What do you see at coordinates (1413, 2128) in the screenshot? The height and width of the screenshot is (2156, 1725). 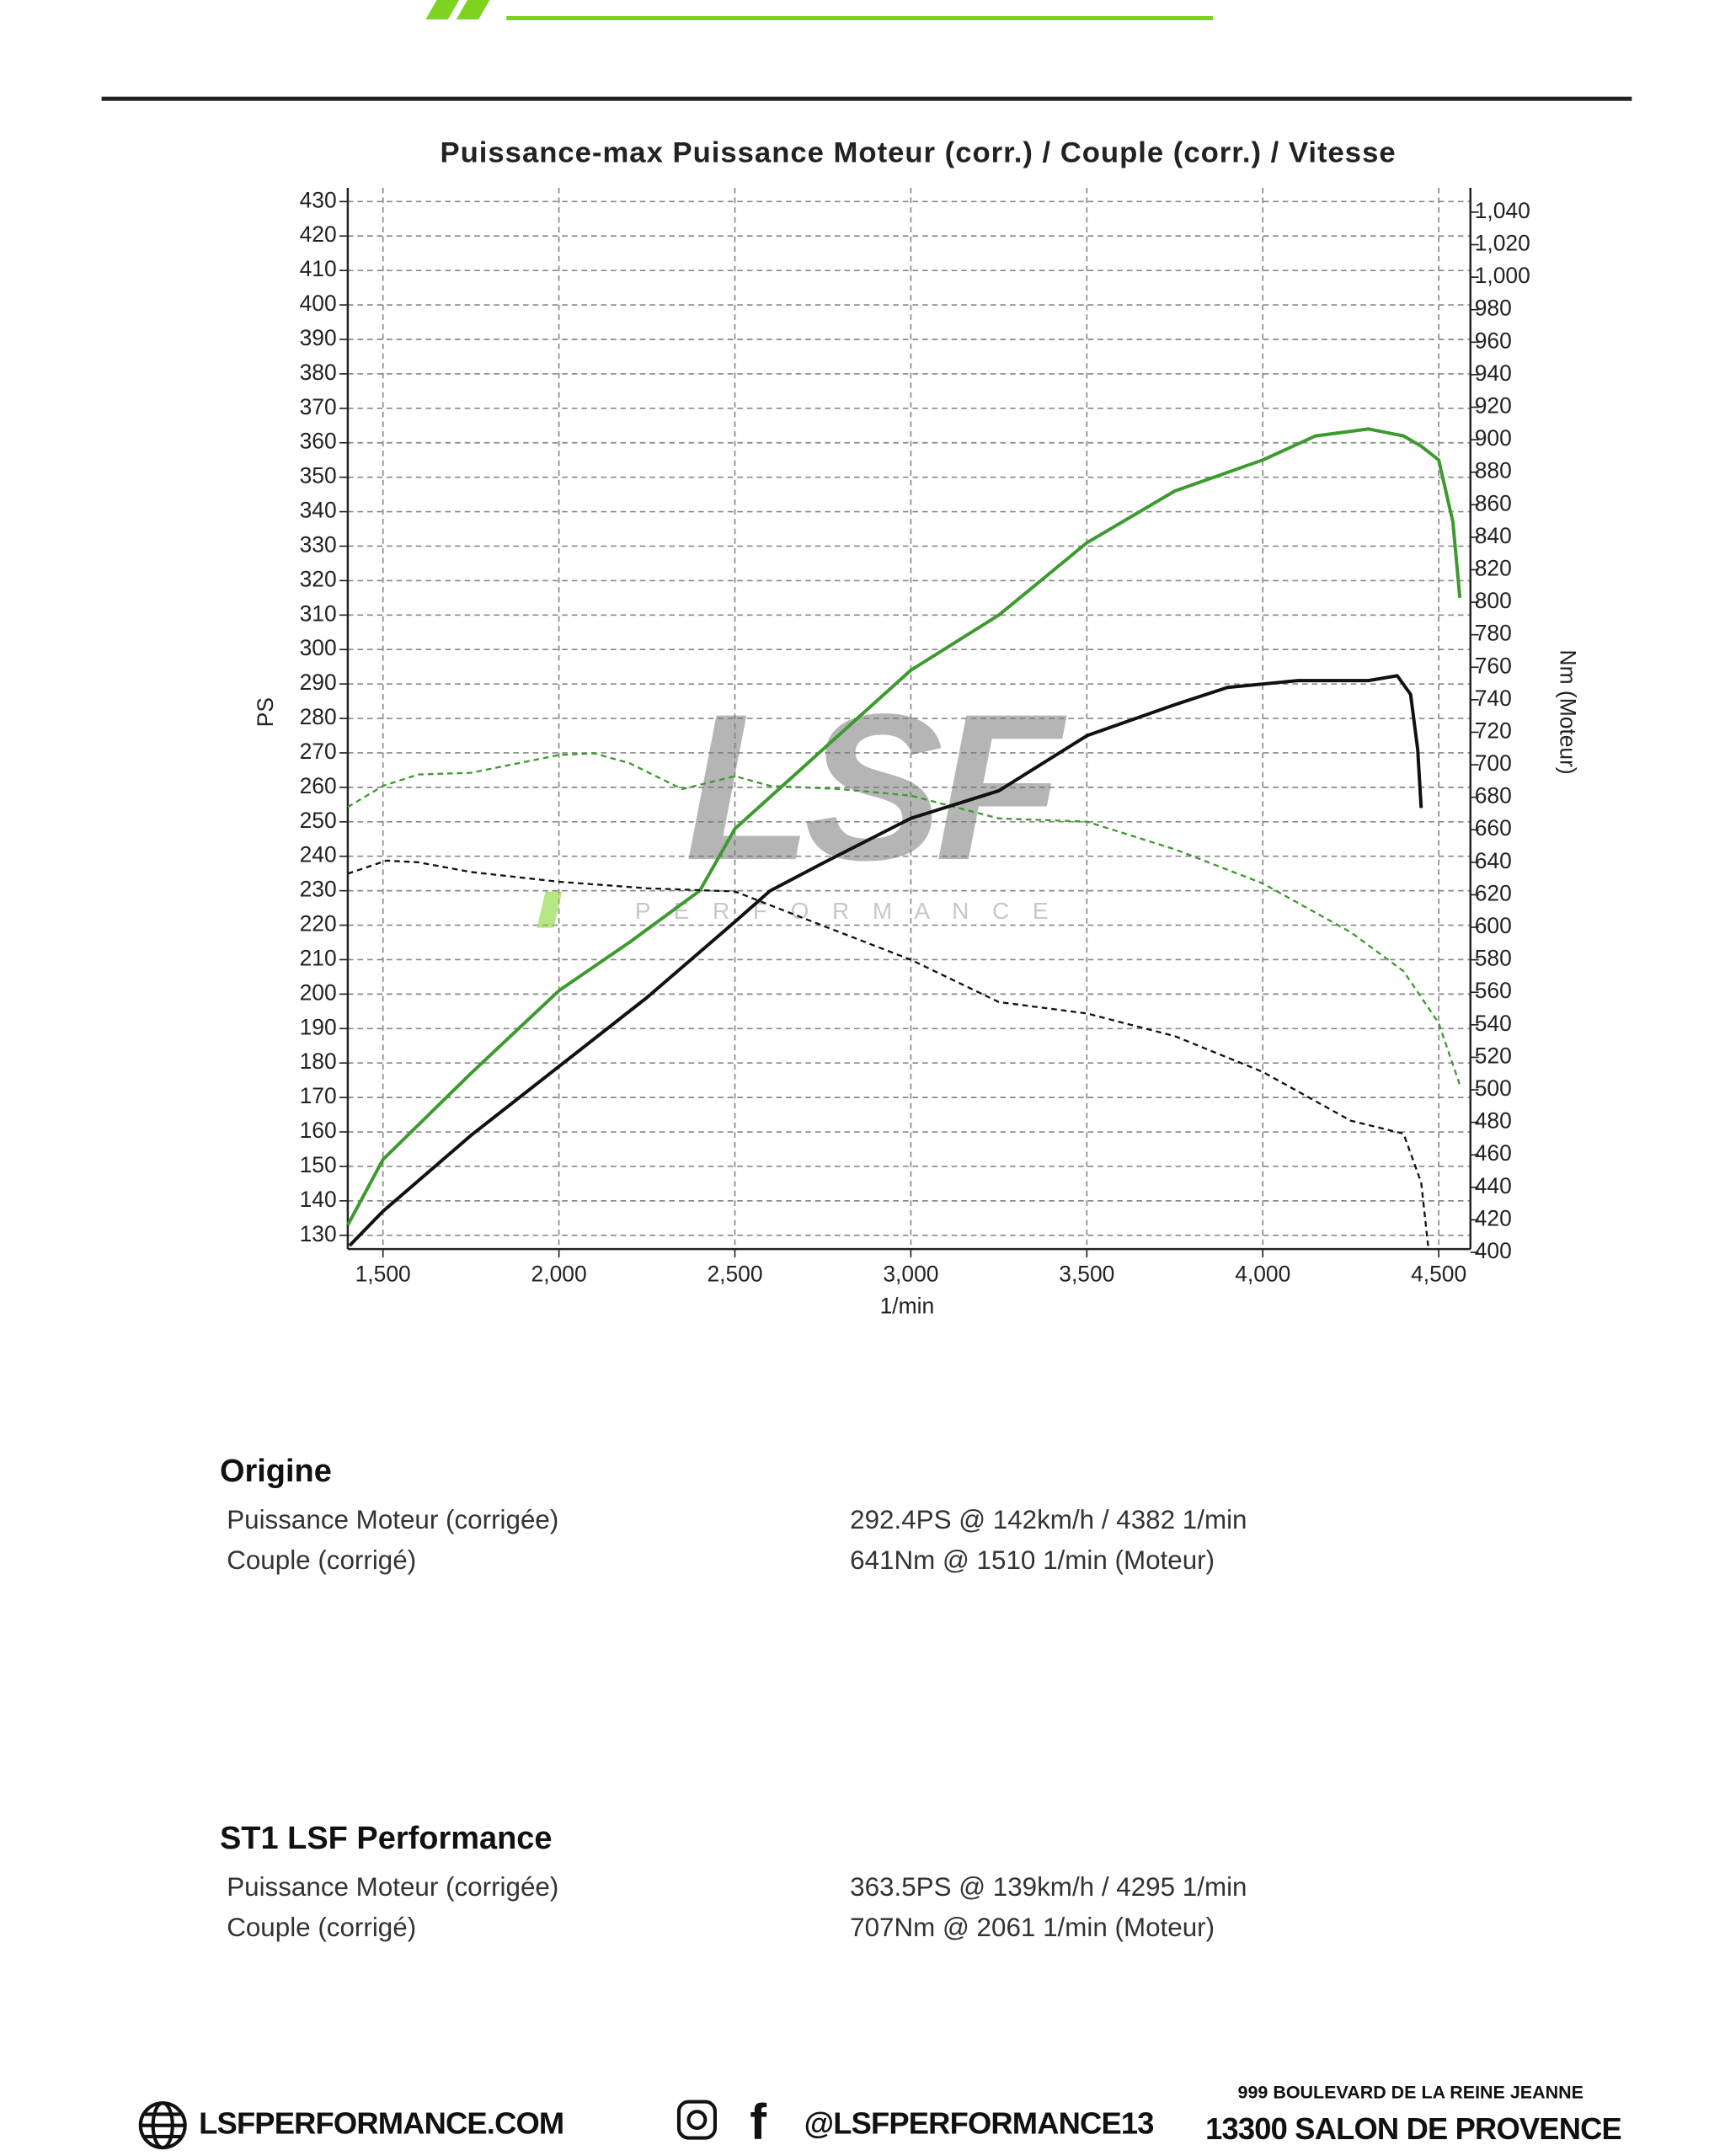 I see `address-line: 13300 SALON DE PROVENCE` at bounding box center [1413, 2128].